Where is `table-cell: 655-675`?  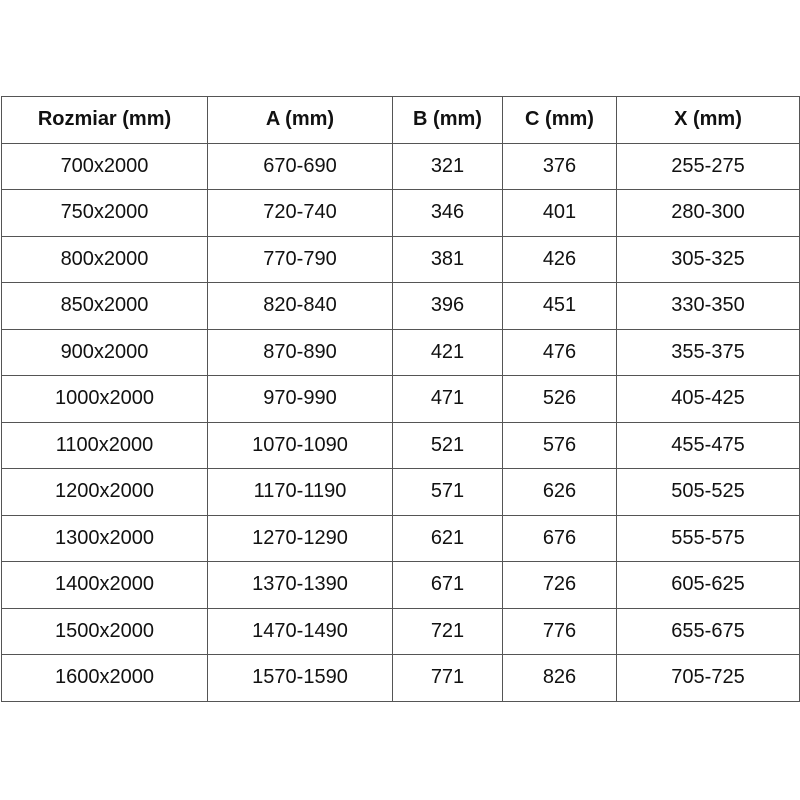 table-cell: 655-675 is located at coordinates (708, 631).